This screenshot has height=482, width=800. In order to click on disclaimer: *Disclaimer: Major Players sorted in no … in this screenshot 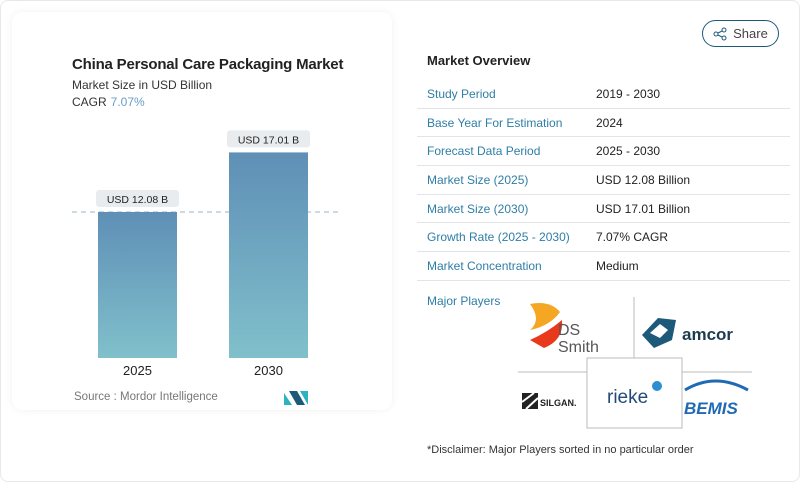, I will do `click(560, 450)`.